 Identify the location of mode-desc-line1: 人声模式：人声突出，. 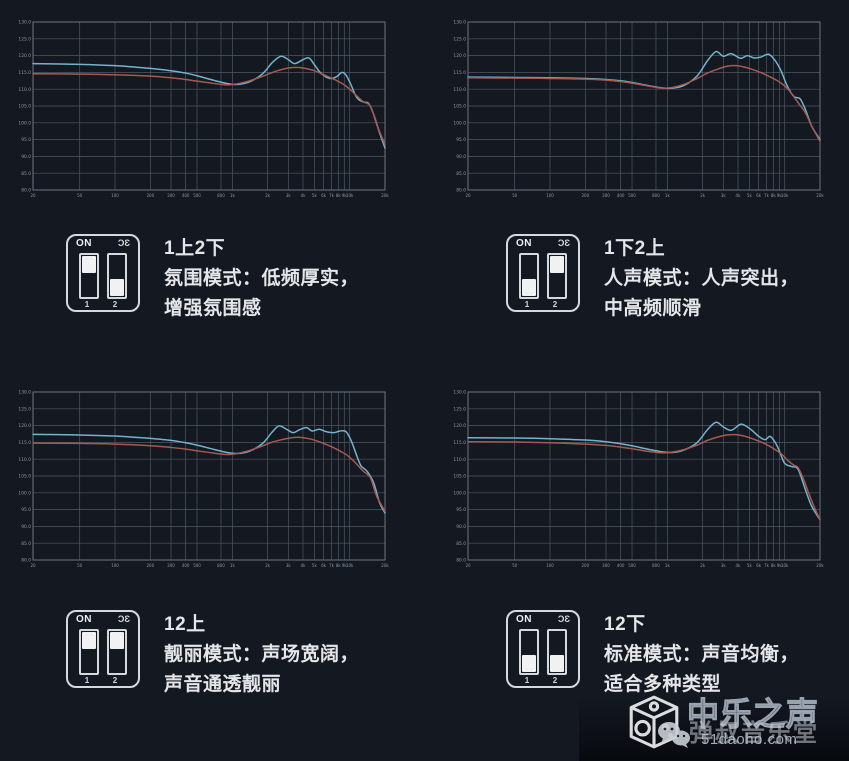
(702, 278).